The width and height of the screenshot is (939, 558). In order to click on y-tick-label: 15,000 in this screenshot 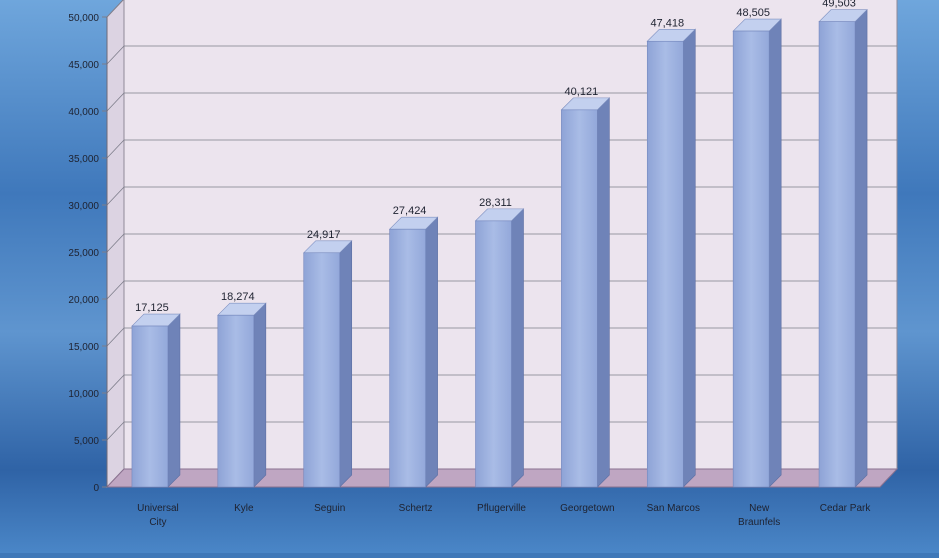, I will do `click(83, 347)`.